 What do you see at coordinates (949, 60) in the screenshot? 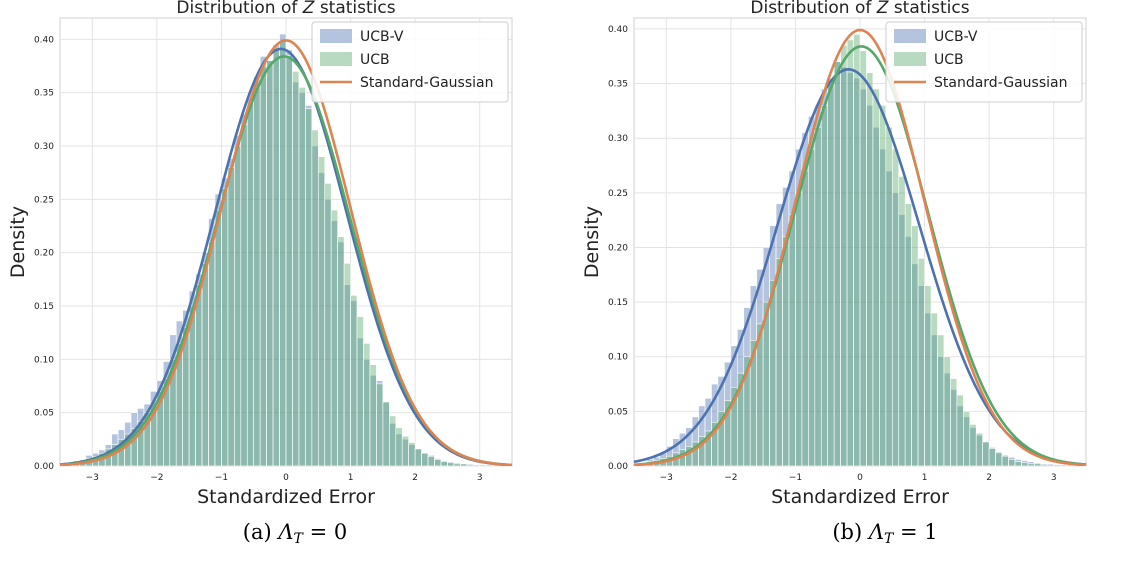
I see `legend-label: UCB` at bounding box center [949, 60].